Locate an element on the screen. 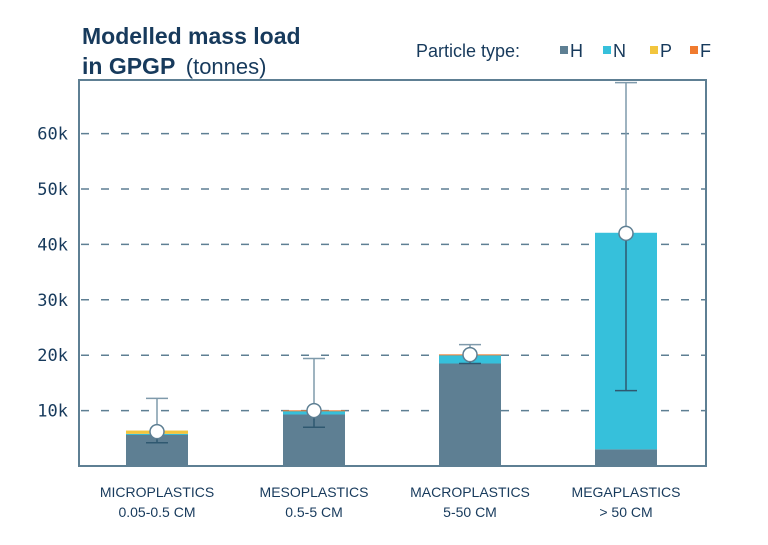  x-label-category: MACROPLASTICS is located at coordinates (470, 492).